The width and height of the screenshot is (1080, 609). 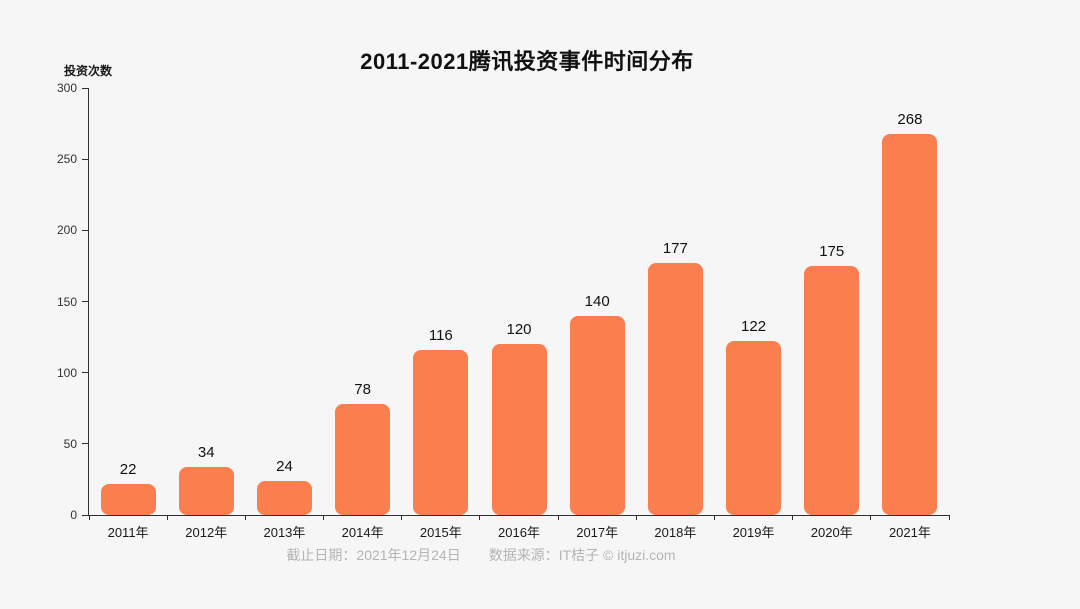 What do you see at coordinates (66, 159) in the screenshot?
I see `y-tick-label: 250` at bounding box center [66, 159].